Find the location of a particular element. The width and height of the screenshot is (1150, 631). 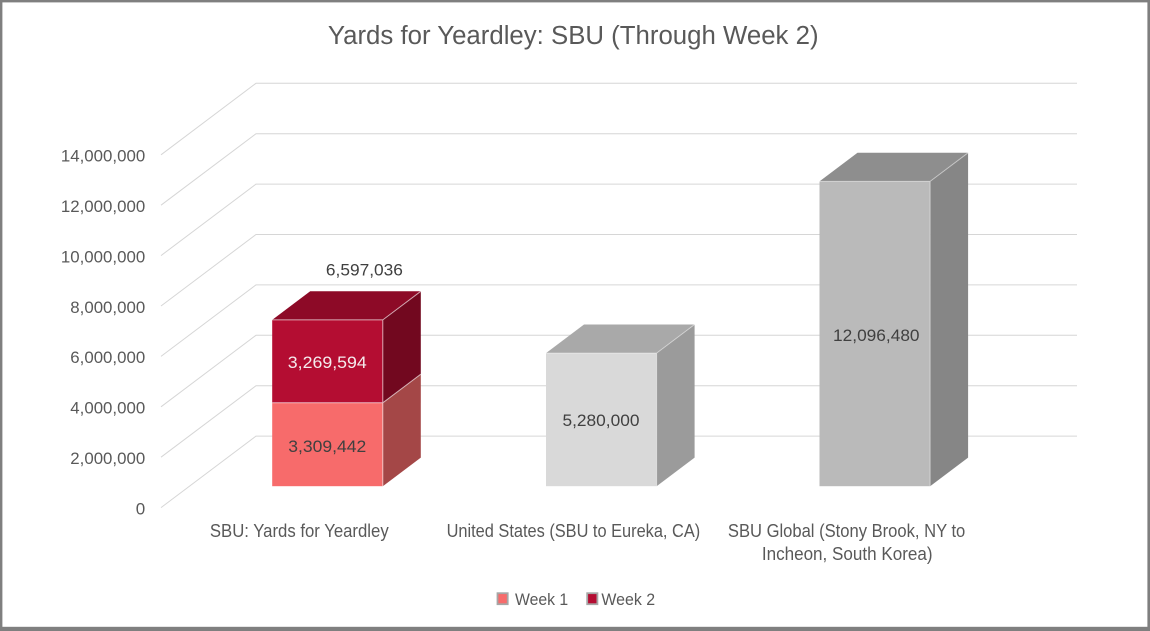

svg-text:Yards for Yeardley: SBU (Throu: Yards for Yeardley: SBU (Through Week 2) is located at coordinates (573, 36).